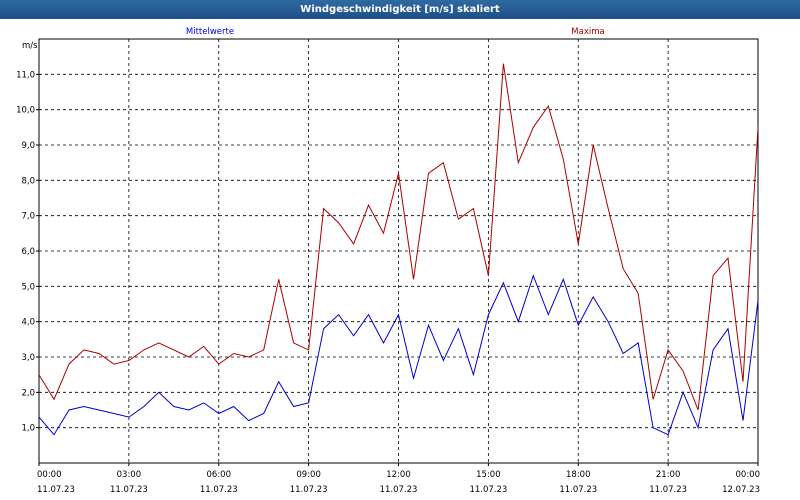  I want to click on y-axis-label: m/s, so click(30, 46).